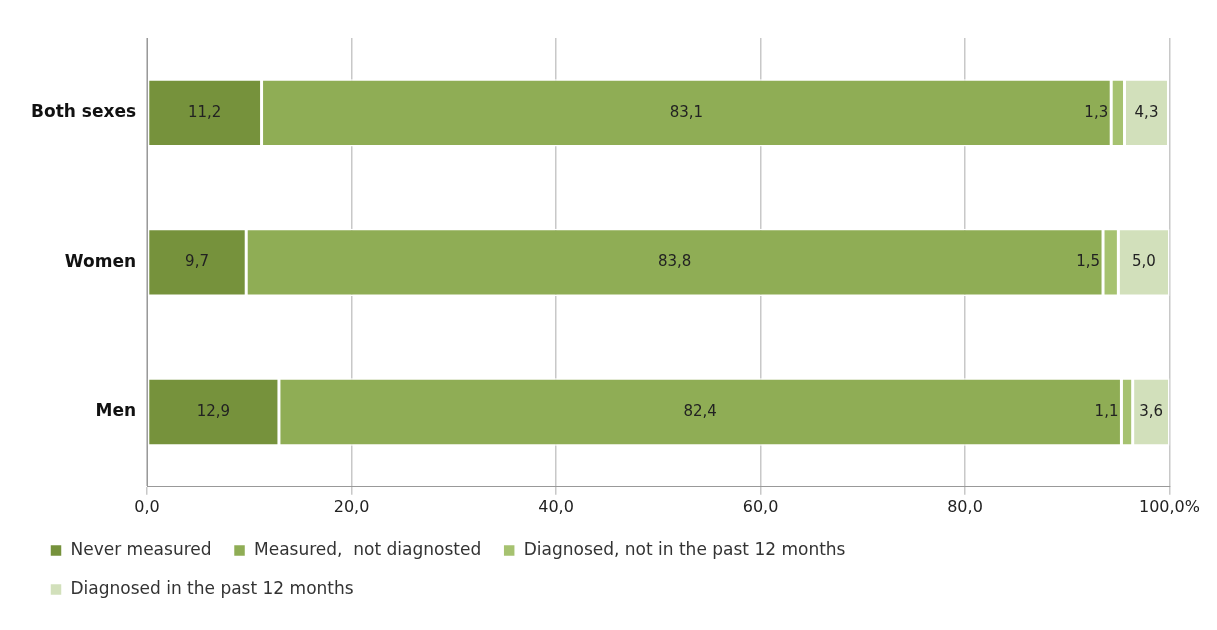 Image resolution: width=1217 pixels, height=630 pixels. What do you see at coordinates (1169, 506) in the screenshot?
I see `x-tick-label: 100,0%` at bounding box center [1169, 506].